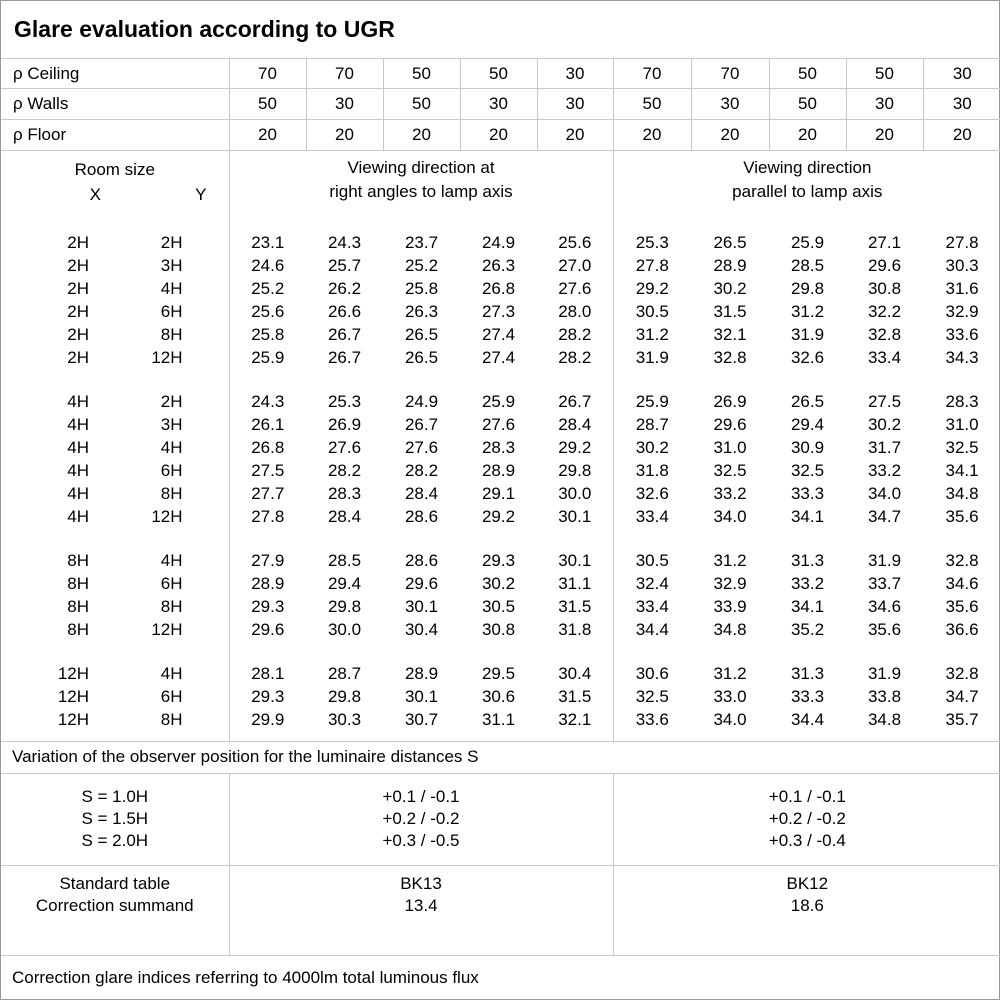 This screenshot has width=1000, height=1000. I want to click on ugr-value-parallel: 30.5, so click(652, 561).